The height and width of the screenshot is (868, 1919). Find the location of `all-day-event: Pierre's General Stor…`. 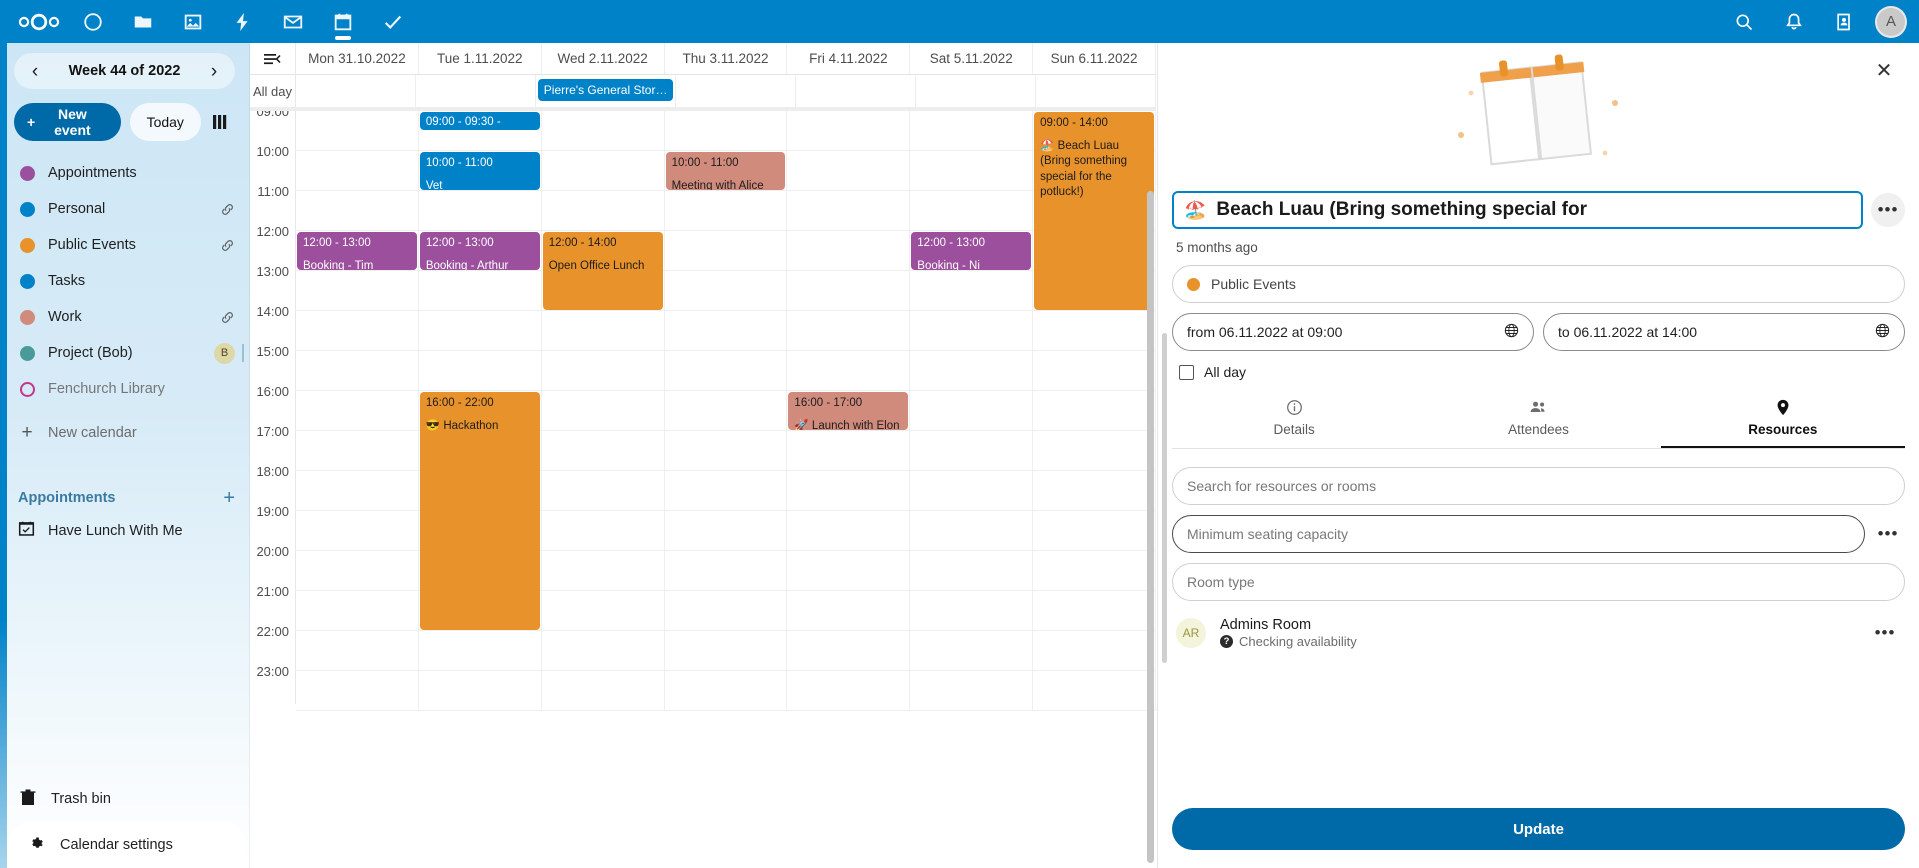

all-day-event: Pierre's General Stor… is located at coordinates (605, 90).